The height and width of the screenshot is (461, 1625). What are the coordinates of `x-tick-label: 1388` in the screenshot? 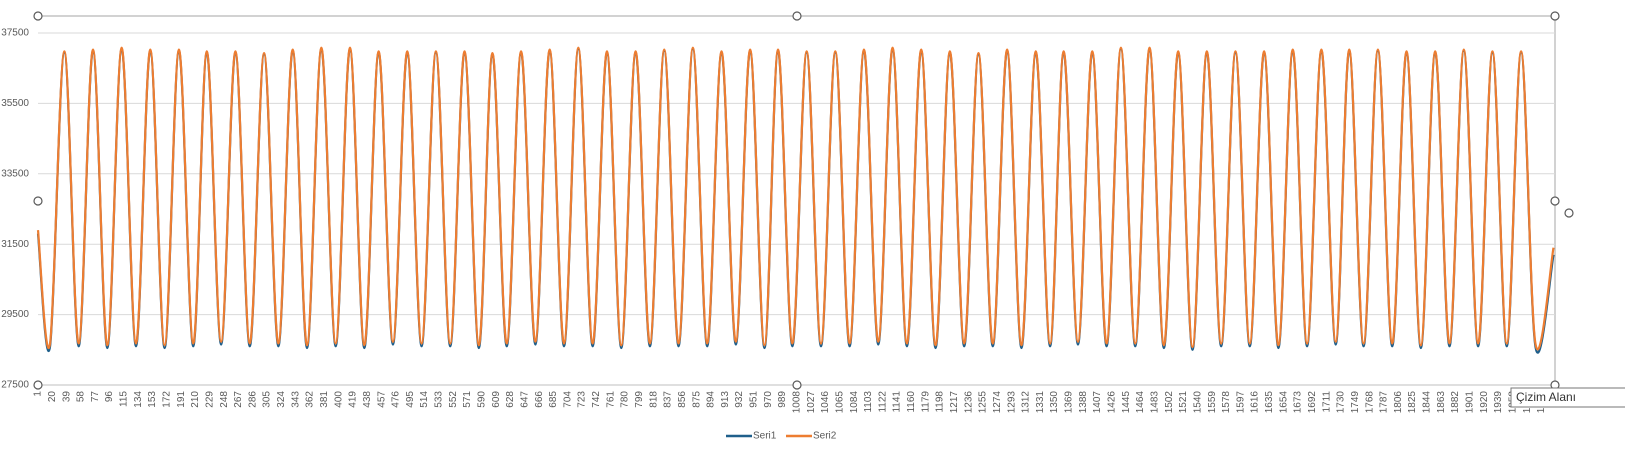 It's located at (1083, 402).